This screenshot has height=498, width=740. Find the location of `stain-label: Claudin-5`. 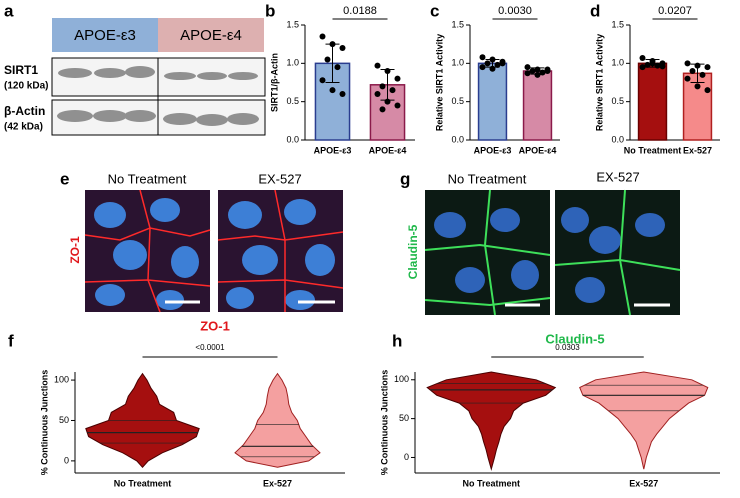

stain-label: Claudin-5 is located at coordinates (413, 251).